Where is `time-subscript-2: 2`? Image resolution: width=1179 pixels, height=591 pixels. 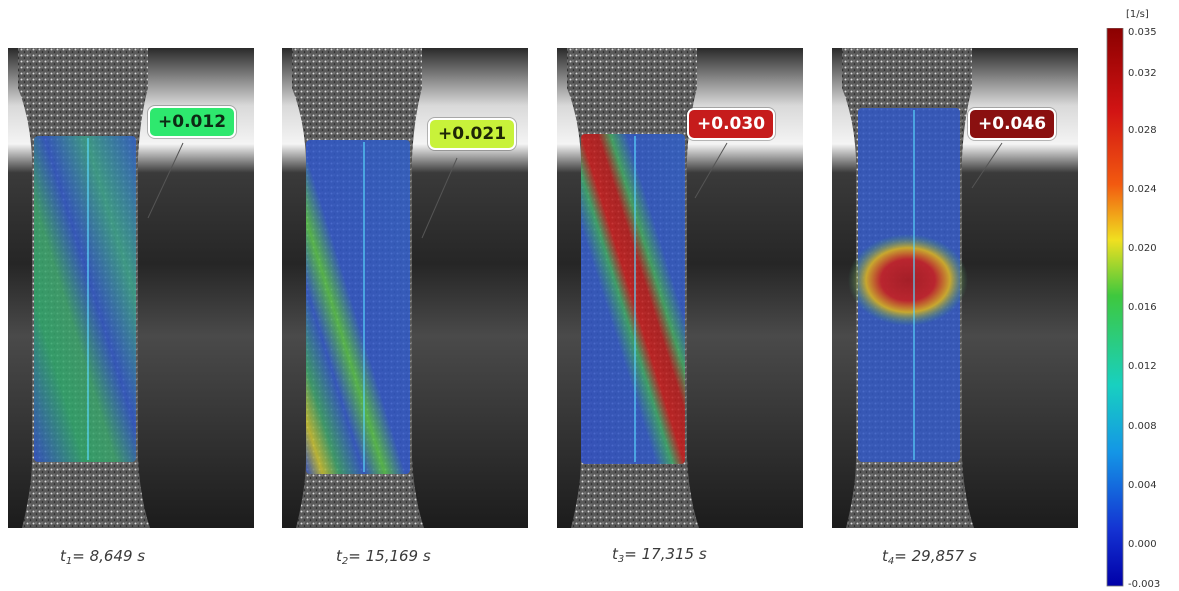
time-subscript-2: 2 is located at coordinates (345, 561).